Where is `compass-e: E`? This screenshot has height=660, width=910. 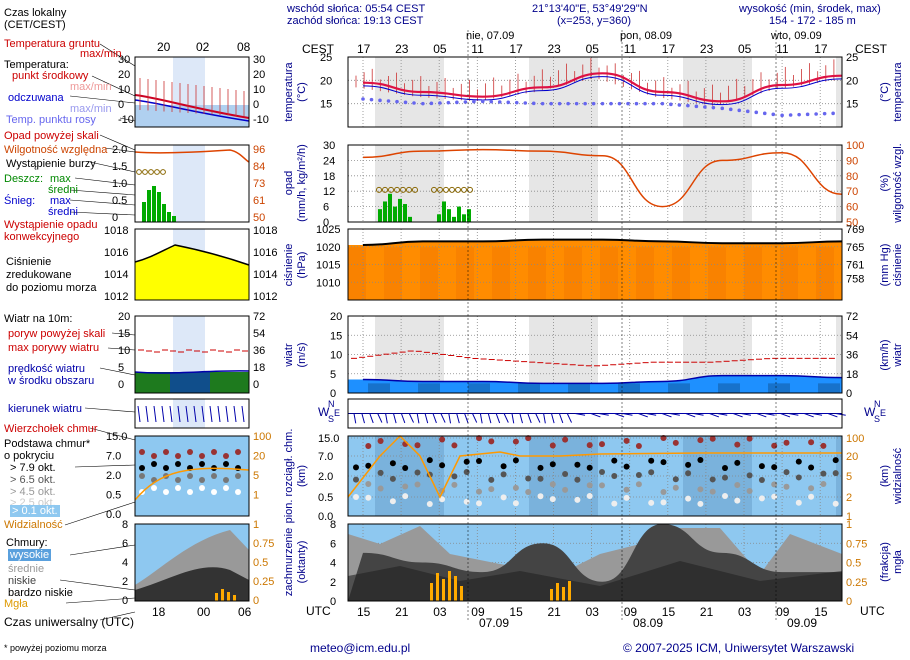 compass-e: E is located at coordinates (337, 413).